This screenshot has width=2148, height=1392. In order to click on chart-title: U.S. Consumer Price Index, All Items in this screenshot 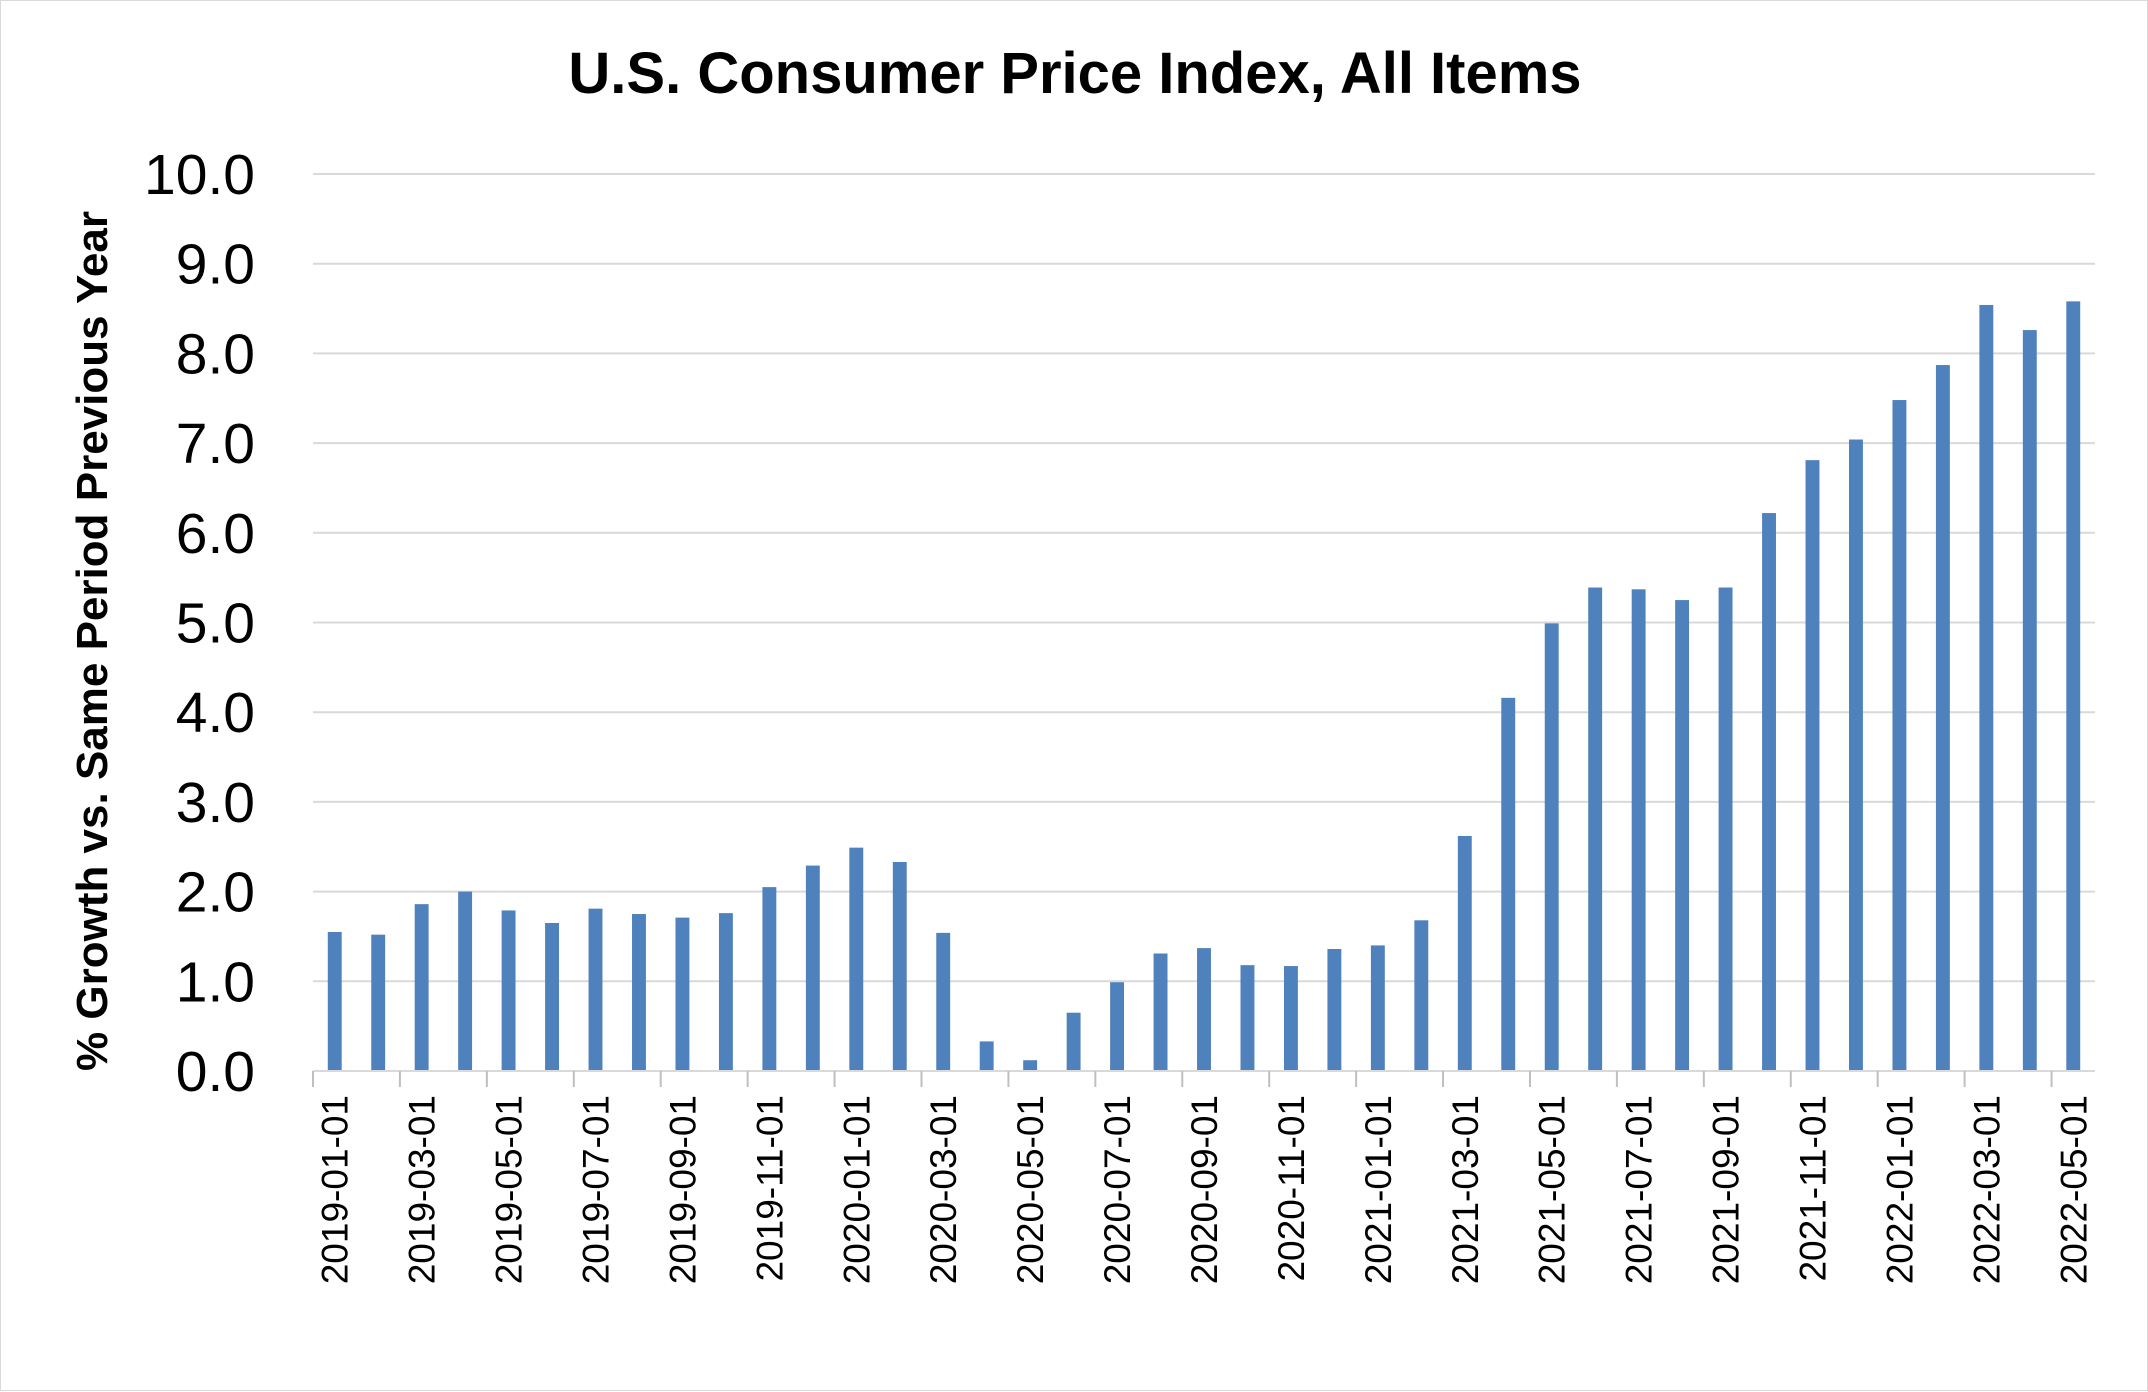, I will do `click(1074, 73)`.